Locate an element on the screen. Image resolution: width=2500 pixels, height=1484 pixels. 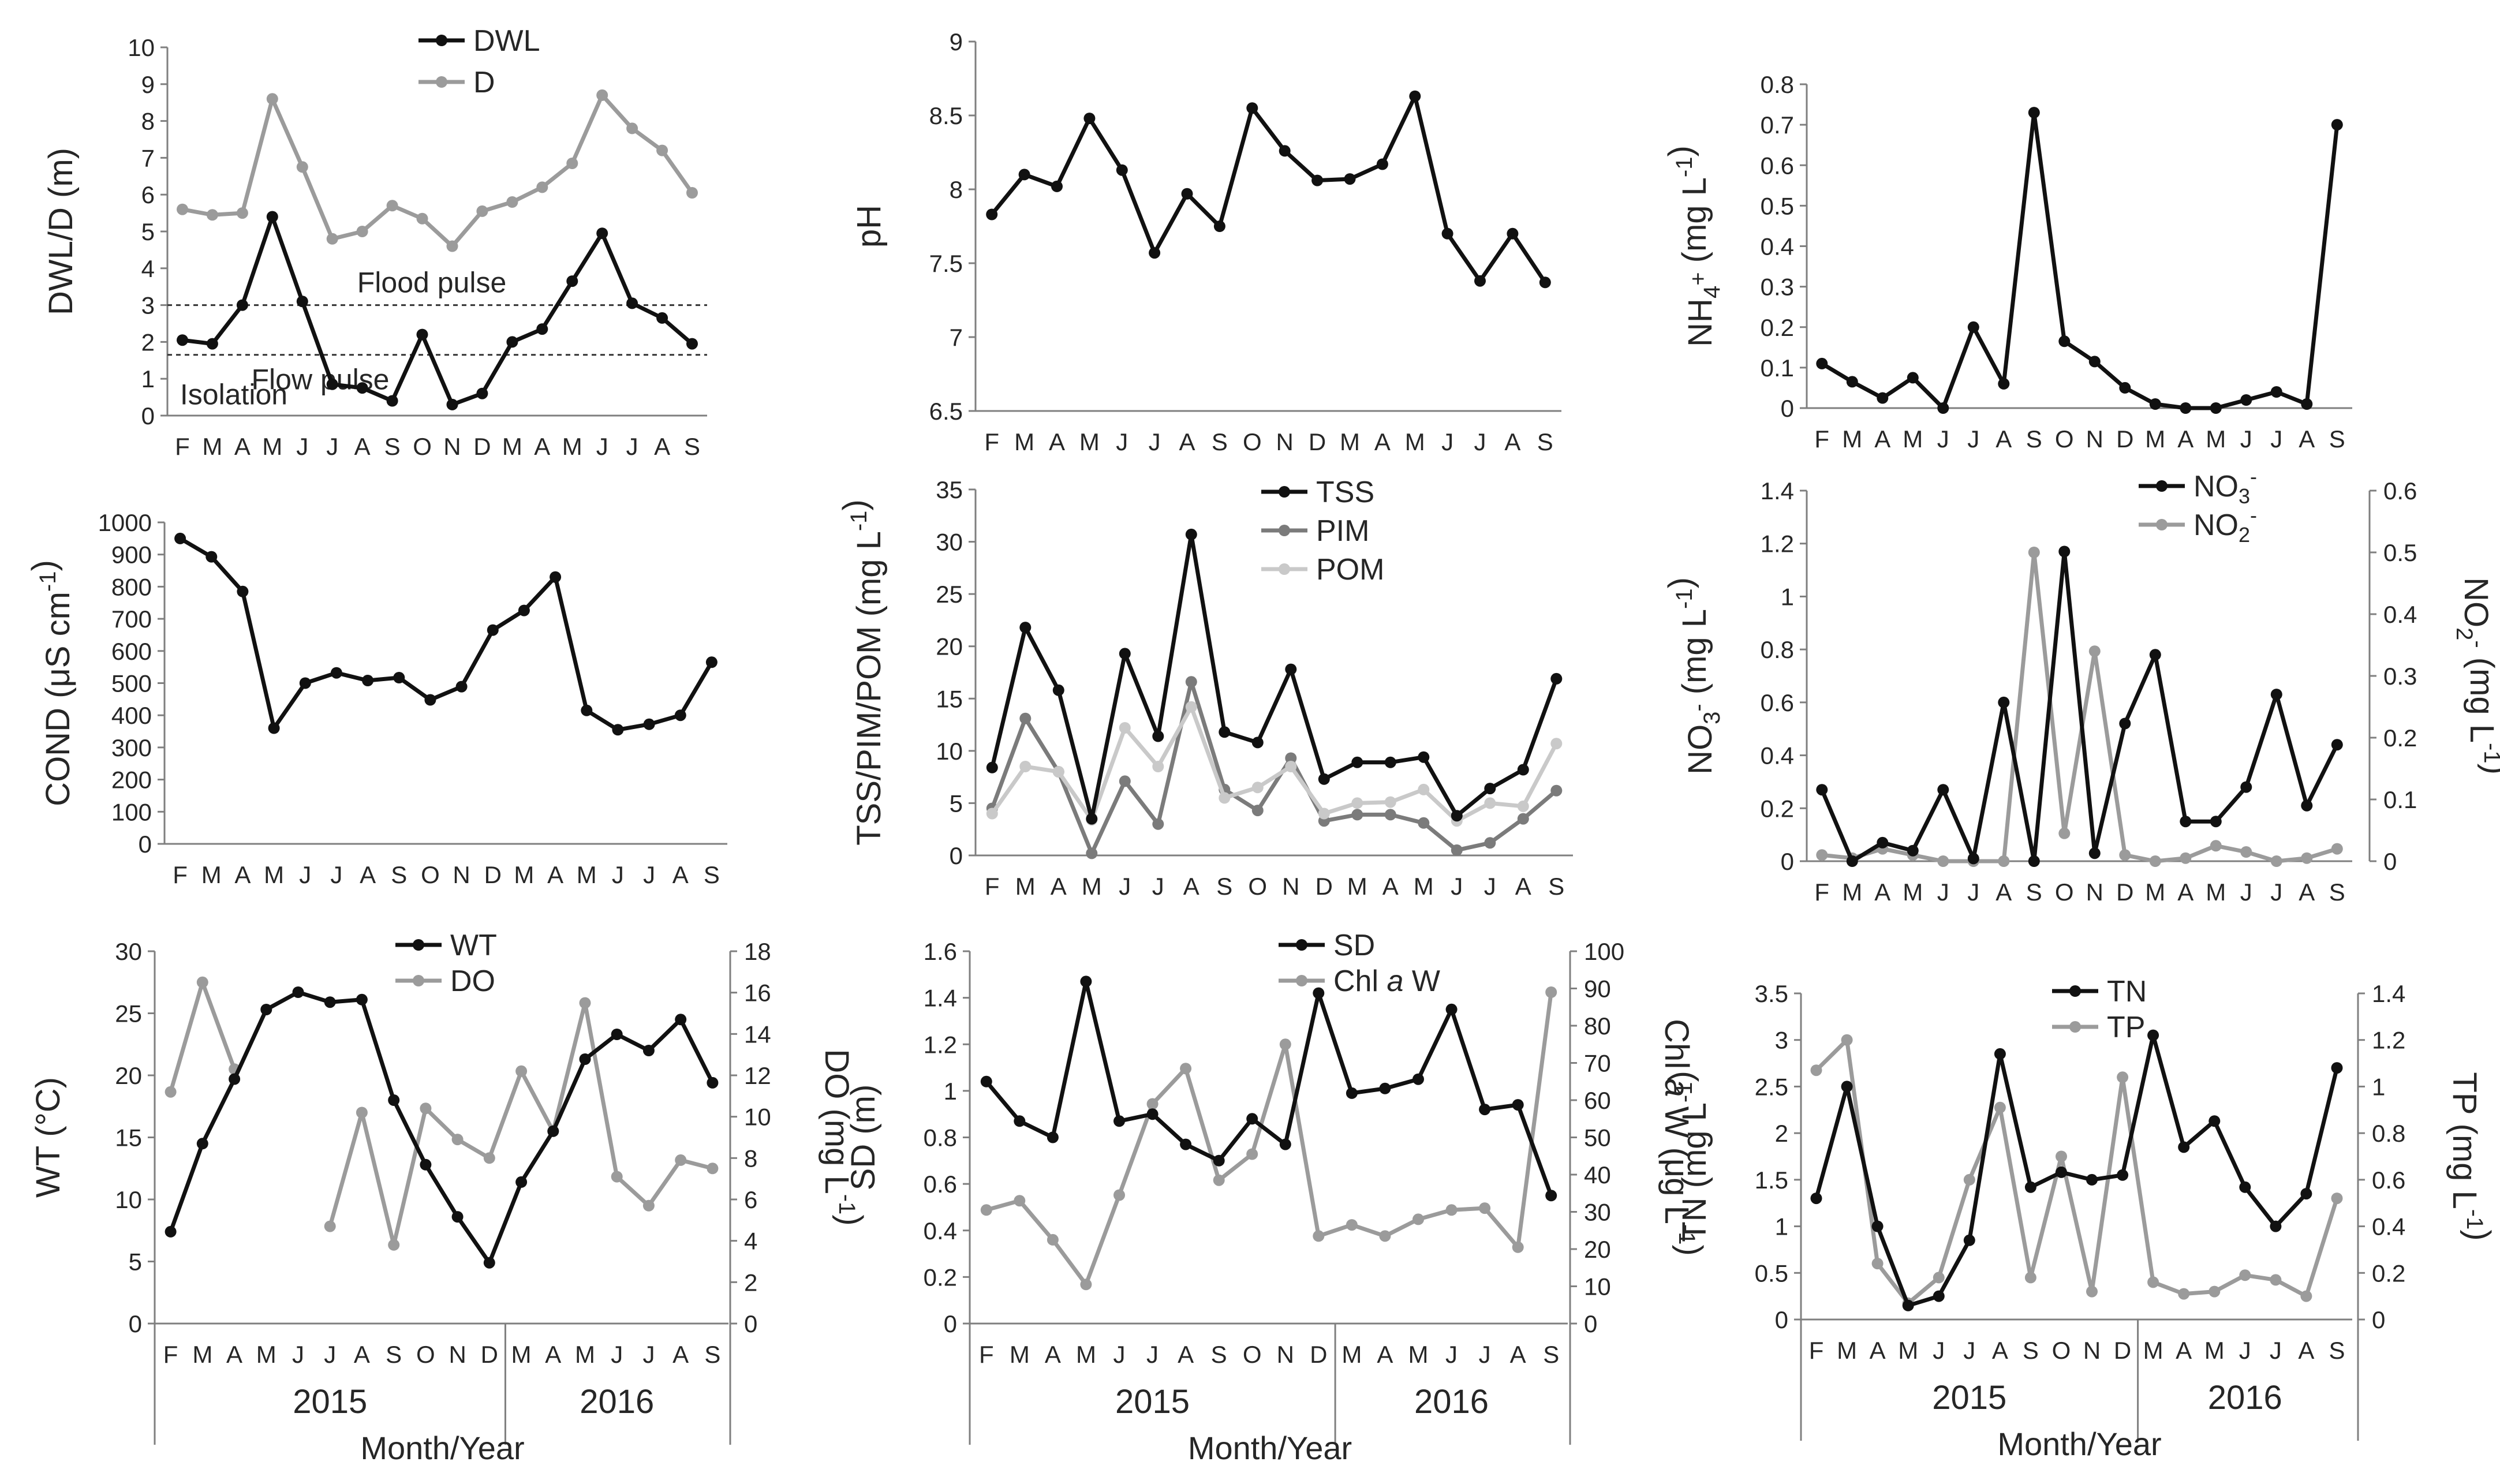
y-right-tick-label: 2 is located at coordinates (750, 1283).